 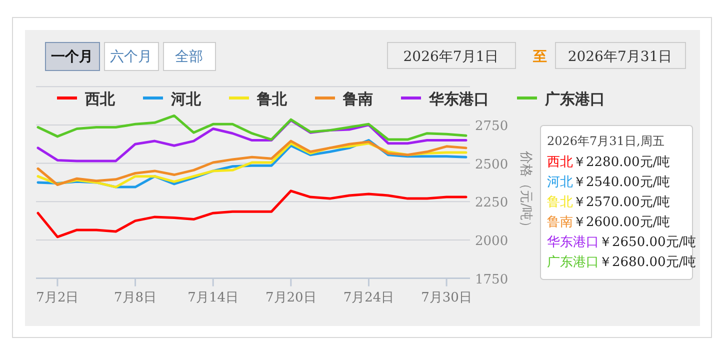 What do you see at coordinates (491, 241) in the screenshot?
I see `y-tick-label: 2000` at bounding box center [491, 241].